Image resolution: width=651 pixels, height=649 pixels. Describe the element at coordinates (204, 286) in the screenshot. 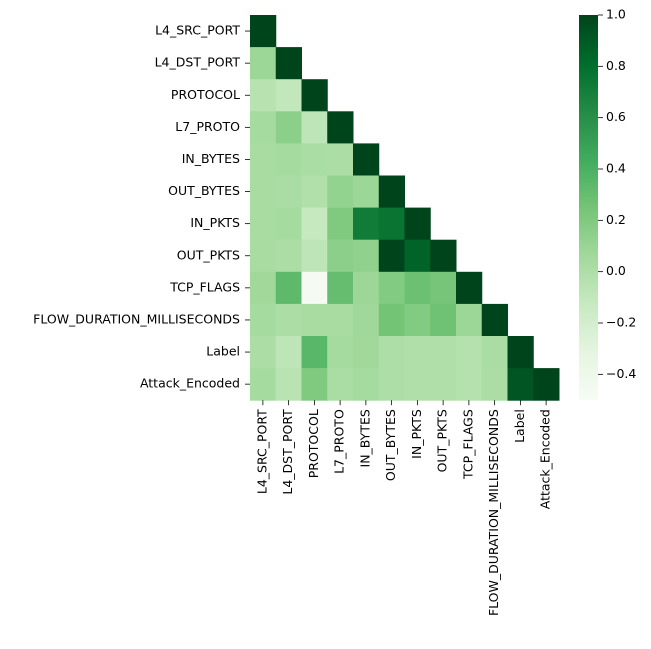

I see `y-tick-label: TCP_FLAGS` at that location.